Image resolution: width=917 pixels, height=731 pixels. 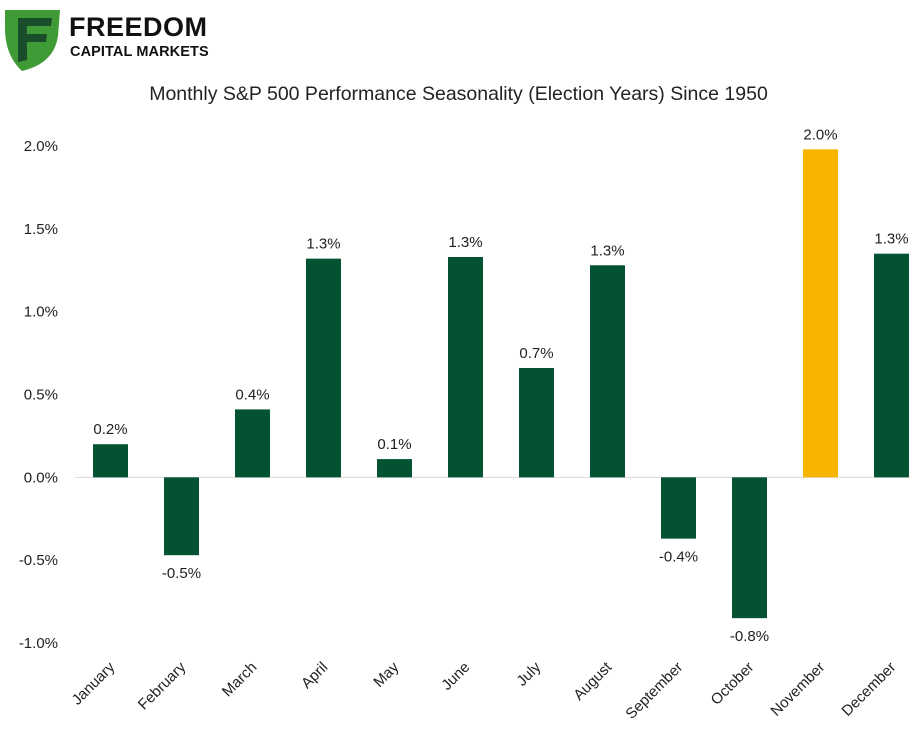 I want to click on x-tick-label: March, so click(x=239, y=679).